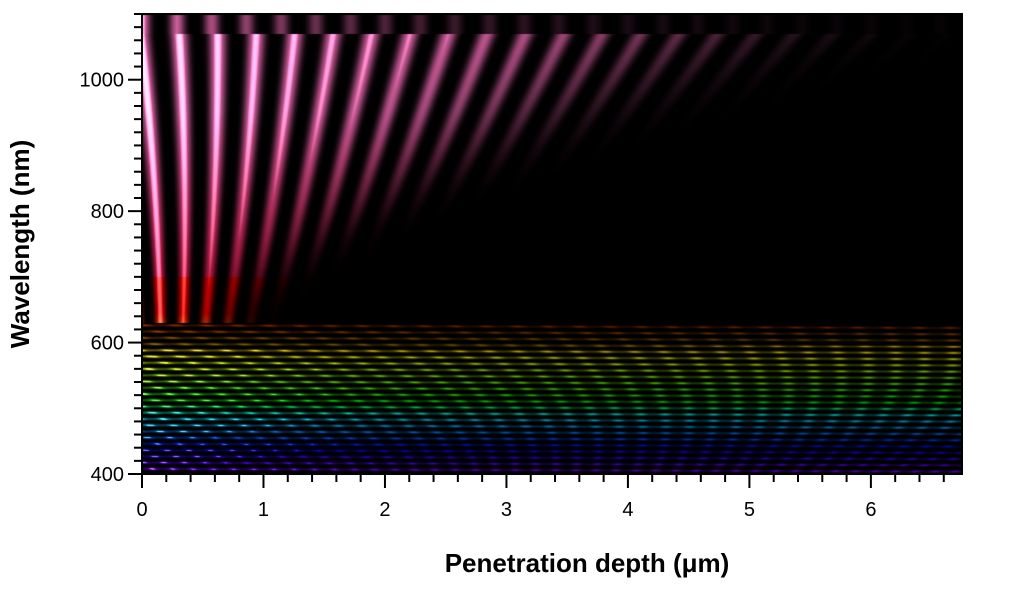 This screenshot has width=1024, height=593. What do you see at coordinates (107, 344) in the screenshot?
I see `y-tick-label: 600` at bounding box center [107, 344].